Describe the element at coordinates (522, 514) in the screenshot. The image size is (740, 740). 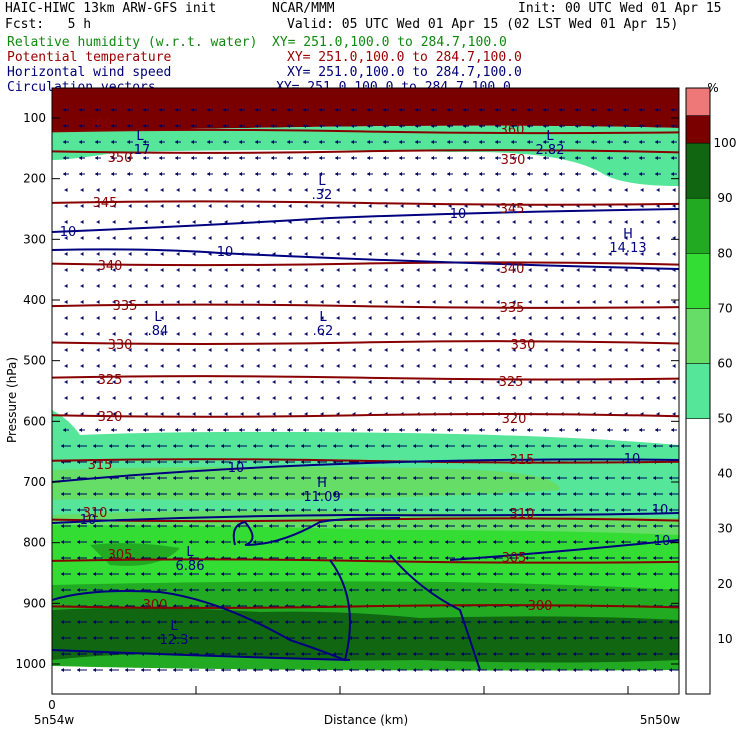
I see `theta-label: 310` at that location.